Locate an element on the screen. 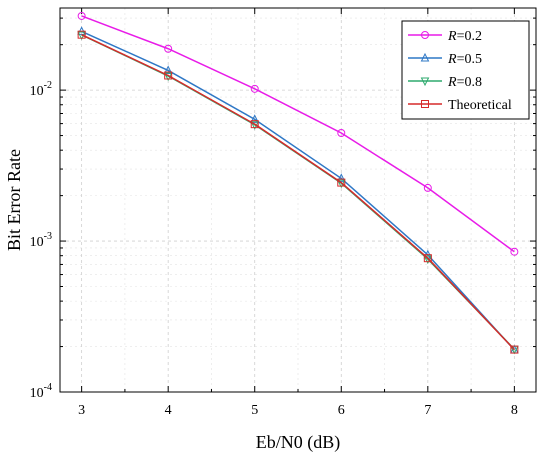 The image size is (550, 463). x-tick-label: 8 is located at coordinates (514, 410).